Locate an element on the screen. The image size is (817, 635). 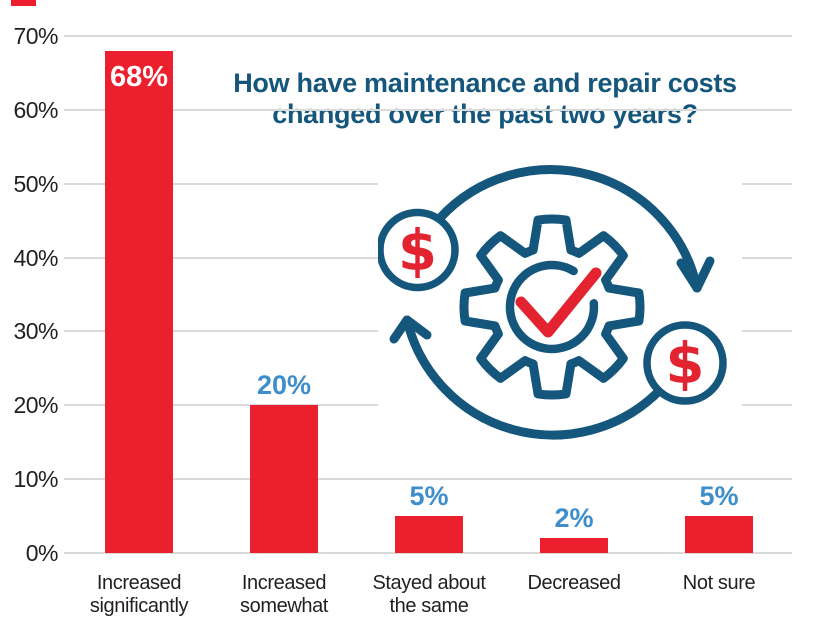
dollar-sign-bottom-right-icon: $ is located at coordinates (685, 364).